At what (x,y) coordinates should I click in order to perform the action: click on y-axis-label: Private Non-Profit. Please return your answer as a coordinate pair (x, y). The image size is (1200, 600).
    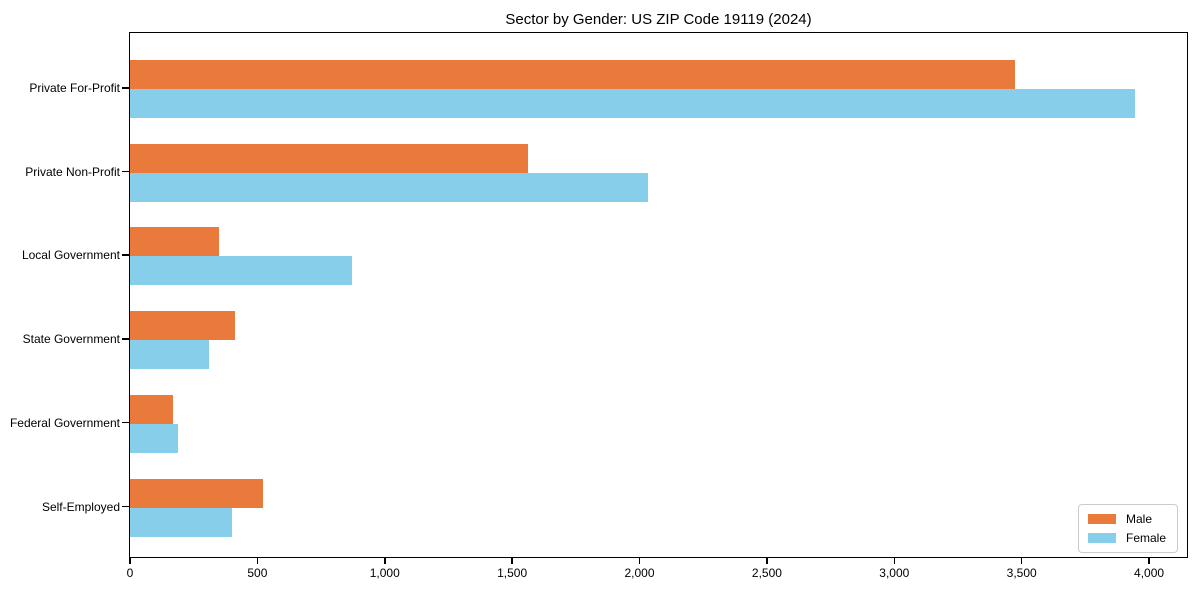
    Looking at the image, I should click on (72, 171).